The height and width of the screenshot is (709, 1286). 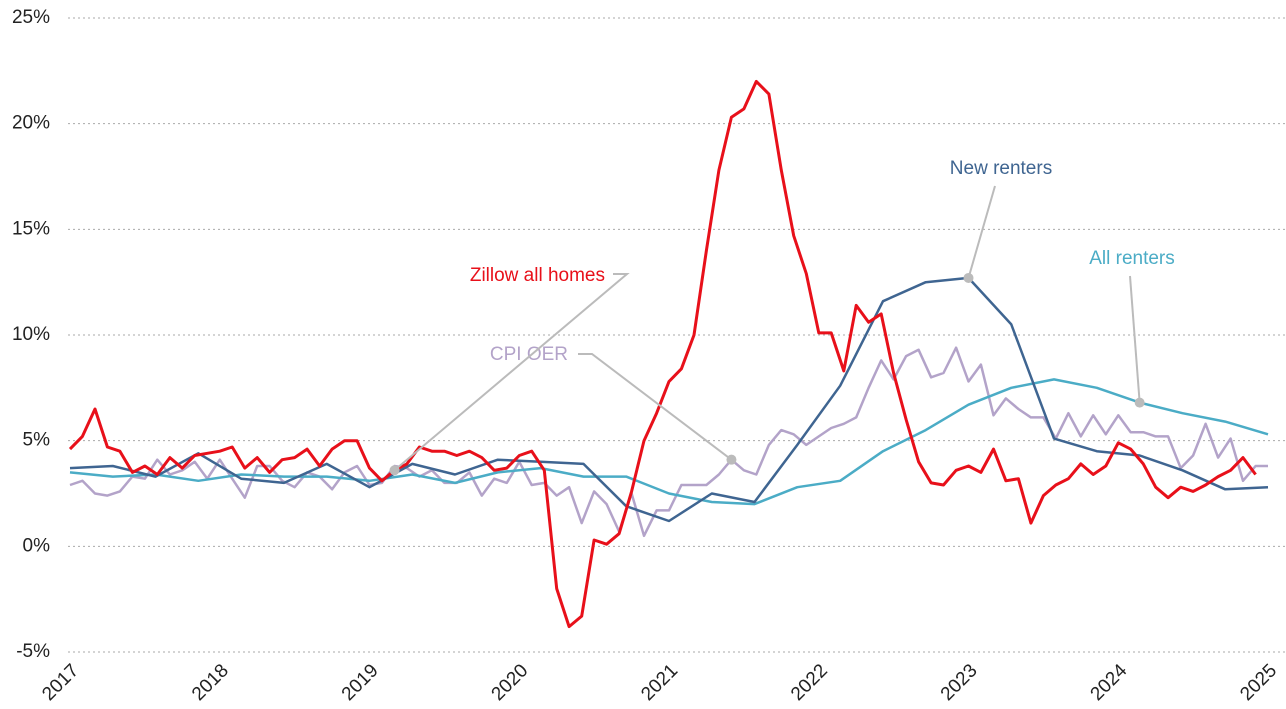 I want to click on x-tick-label: 2023, so click(x=959, y=682).